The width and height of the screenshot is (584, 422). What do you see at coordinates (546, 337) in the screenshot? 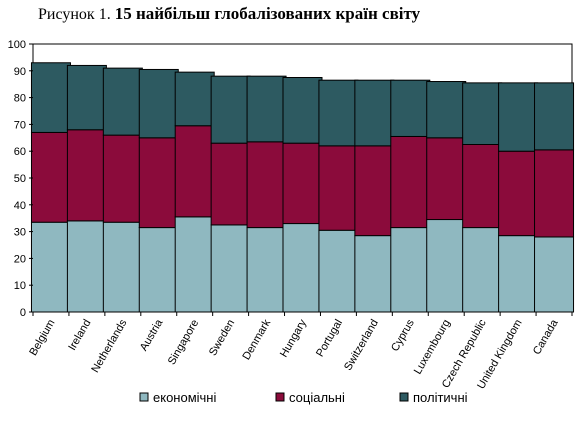
I see `x-tick-label: Canada` at bounding box center [546, 337].